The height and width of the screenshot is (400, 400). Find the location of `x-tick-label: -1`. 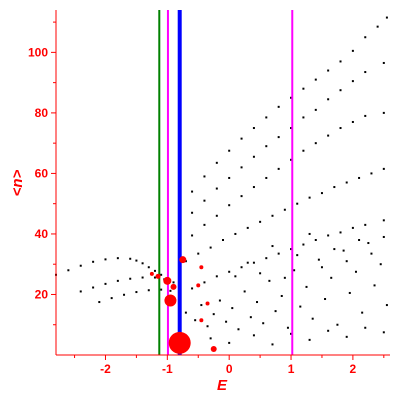

x-tick-label: -1 is located at coordinates (167, 369).